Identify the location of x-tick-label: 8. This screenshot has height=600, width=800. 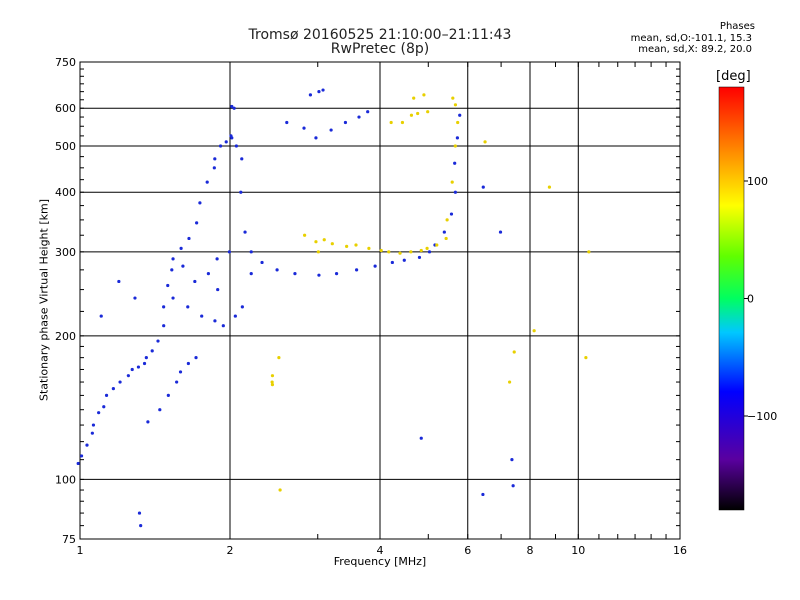
(530, 550).